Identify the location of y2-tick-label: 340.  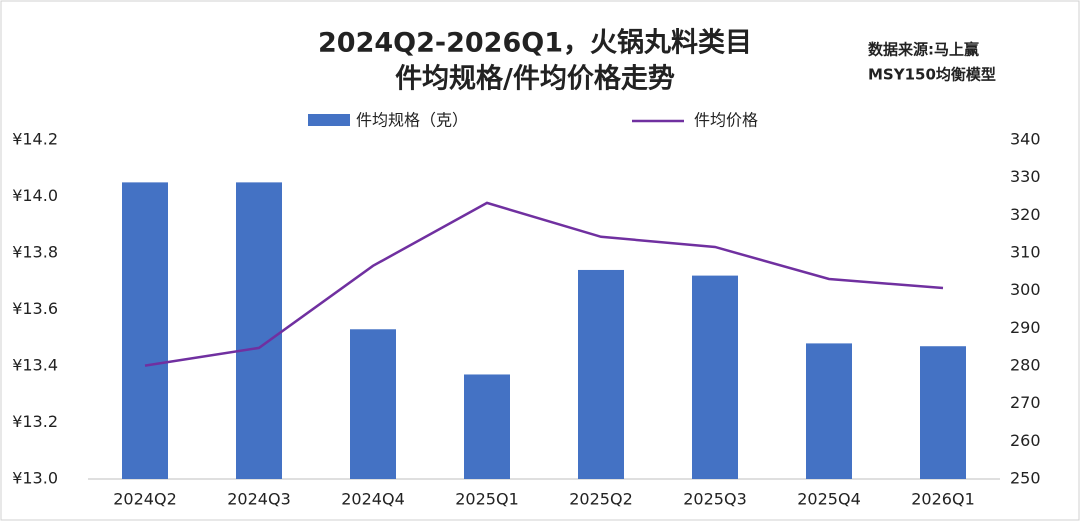
(1025, 139).